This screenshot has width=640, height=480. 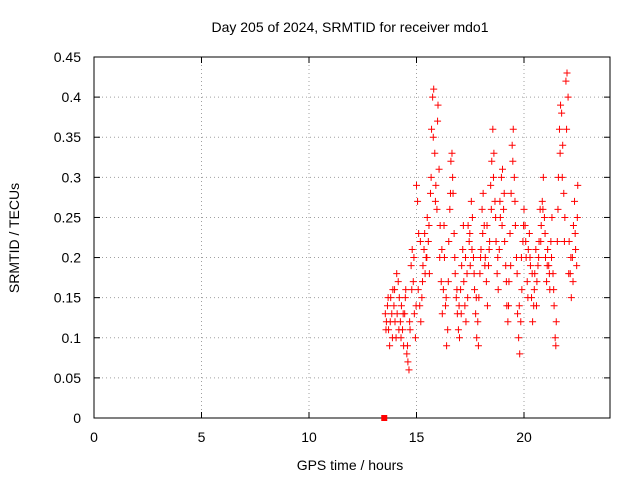 I want to click on x-tick-label: 15, so click(x=417, y=437).